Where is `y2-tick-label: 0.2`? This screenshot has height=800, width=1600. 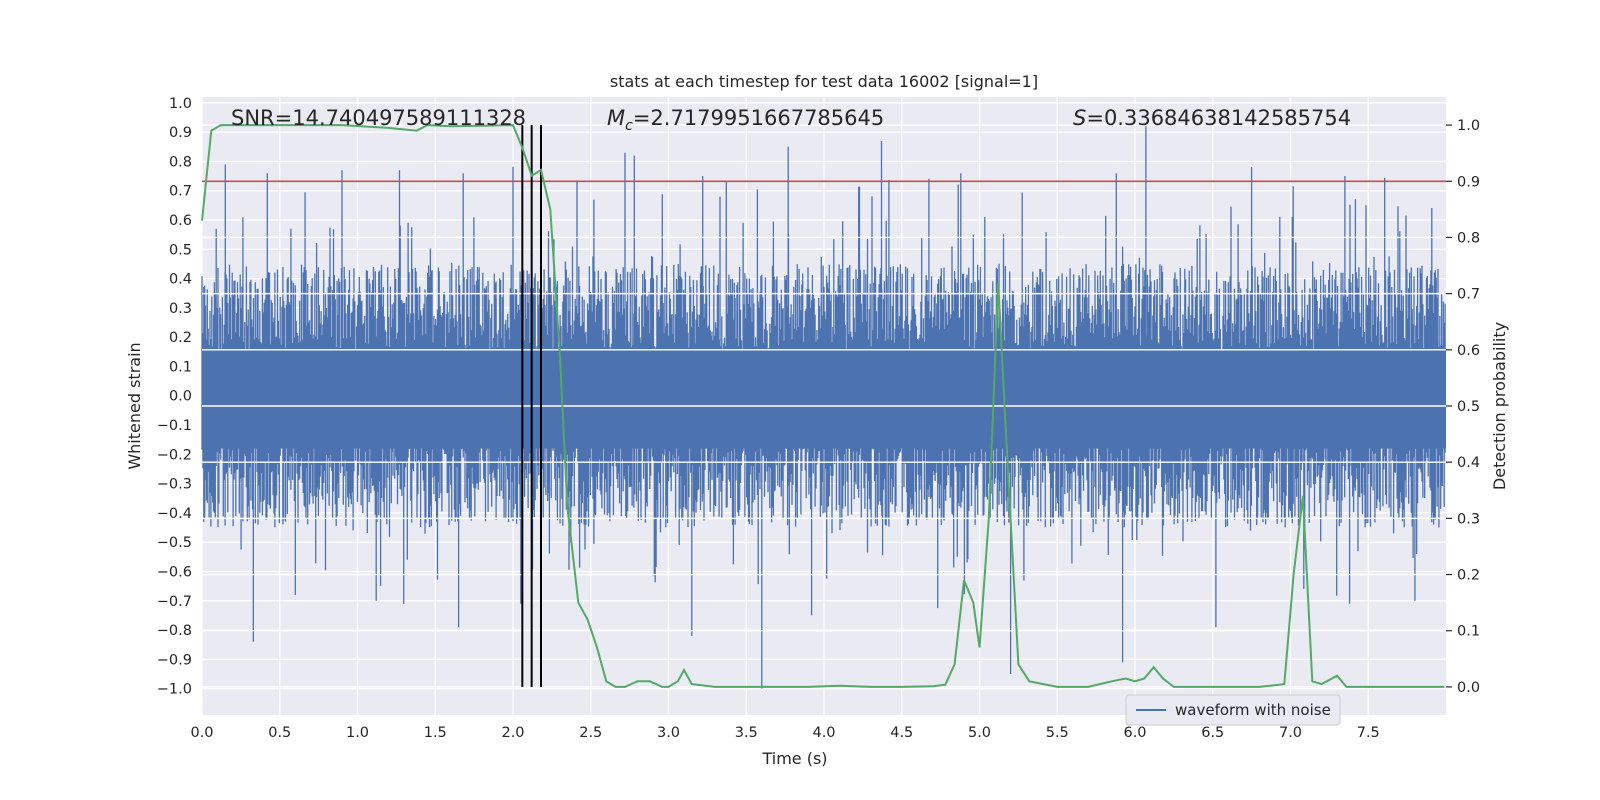
y2-tick-label: 0.2 is located at coordinates (1468, 576).